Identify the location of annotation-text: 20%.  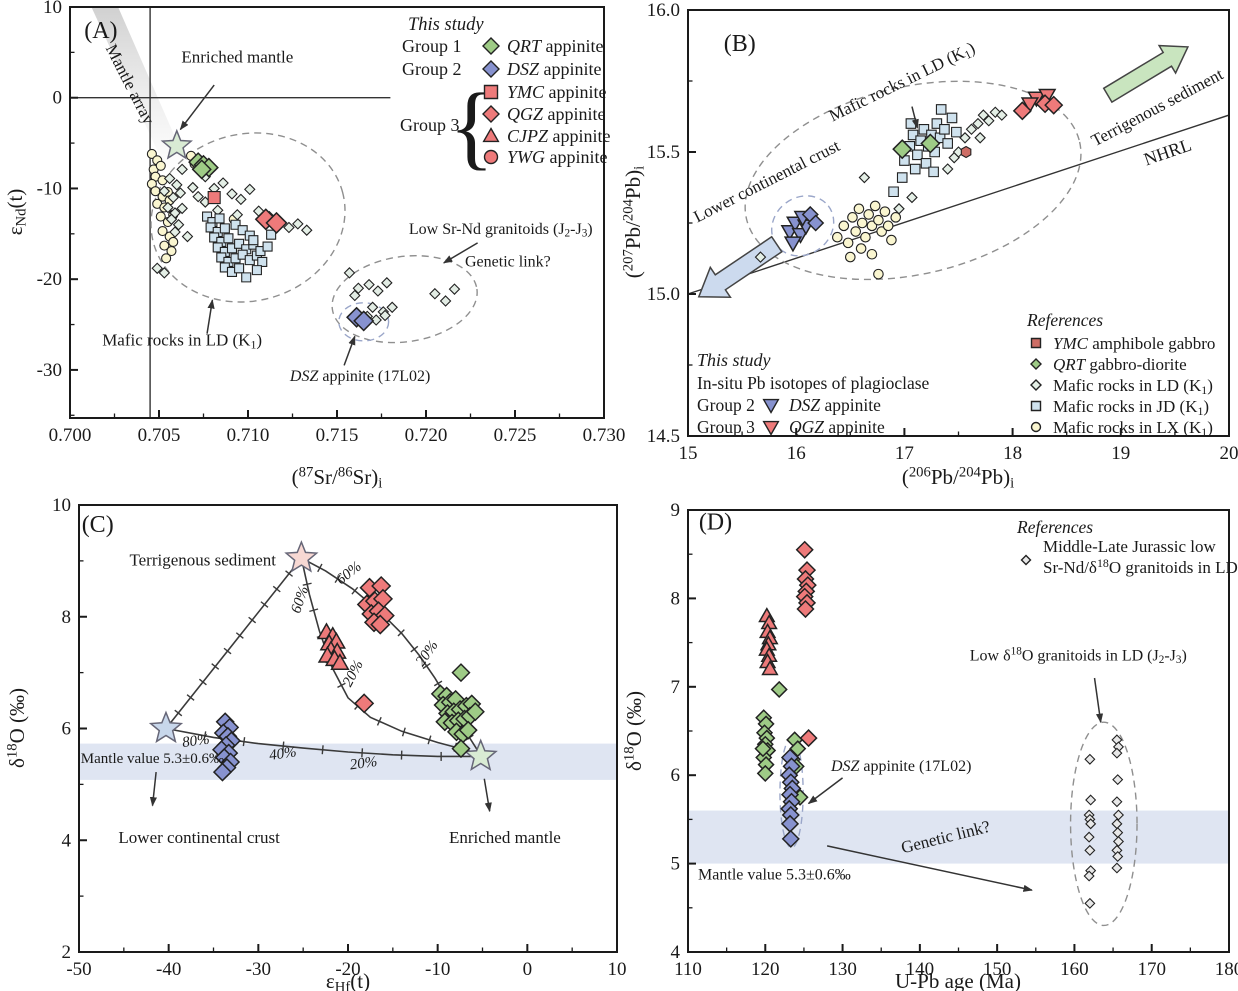
(363, 764).